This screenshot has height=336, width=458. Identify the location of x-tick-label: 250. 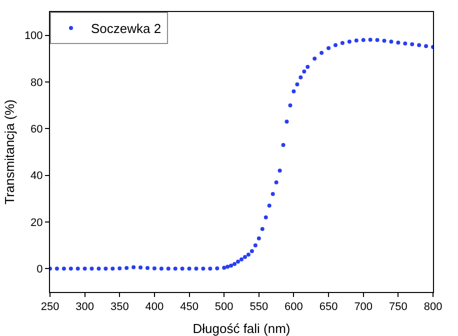
(50, 307).